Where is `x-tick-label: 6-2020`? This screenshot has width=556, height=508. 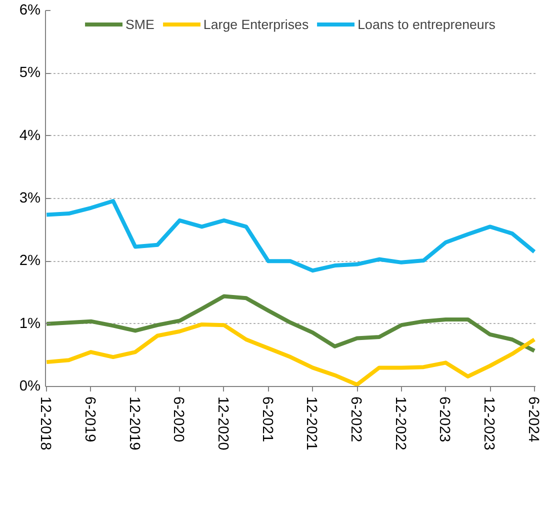
x-tick-label: 6-2020 is located at coordinates (178, 419).